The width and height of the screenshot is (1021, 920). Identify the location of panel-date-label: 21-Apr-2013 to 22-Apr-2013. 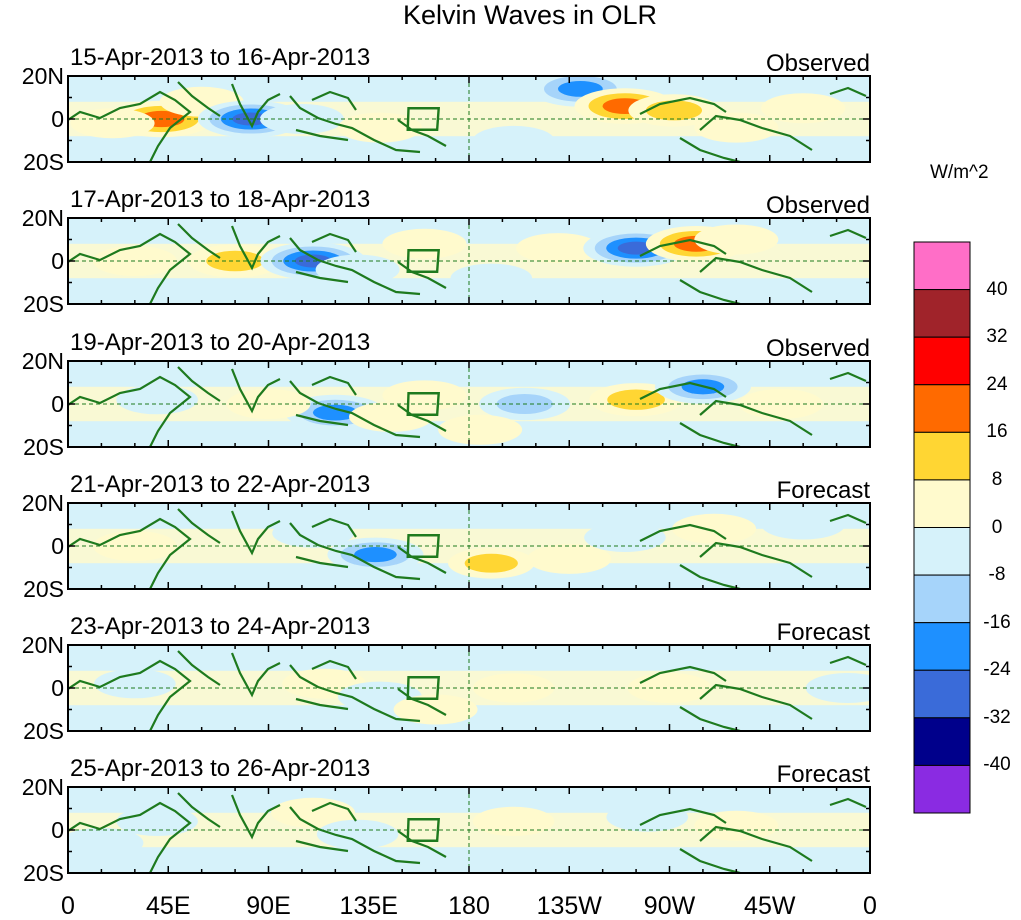
(220, 484).